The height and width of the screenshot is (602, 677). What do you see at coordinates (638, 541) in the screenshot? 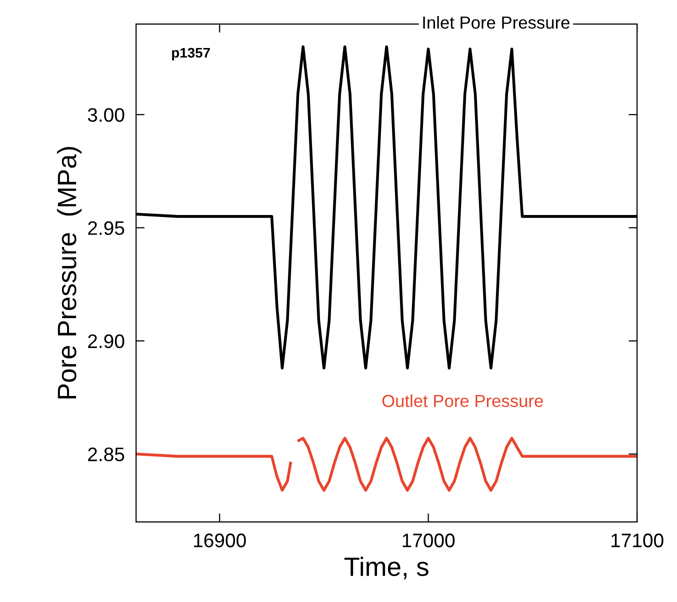
I see `x-tick-label: 17100` at bounding box center [638, 541].